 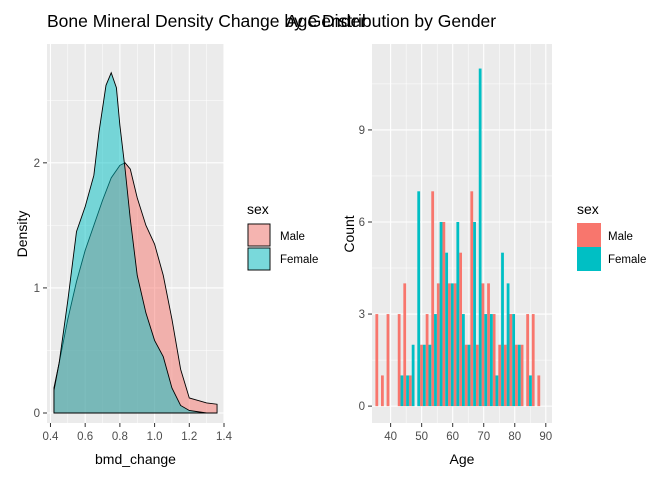 I want to click on x-tick-label: 80, so click(x=514, y=437).